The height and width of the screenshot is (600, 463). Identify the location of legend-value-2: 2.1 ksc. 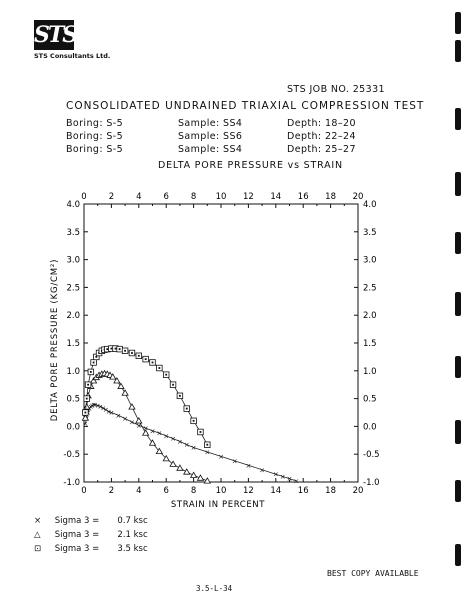
(132, 535).